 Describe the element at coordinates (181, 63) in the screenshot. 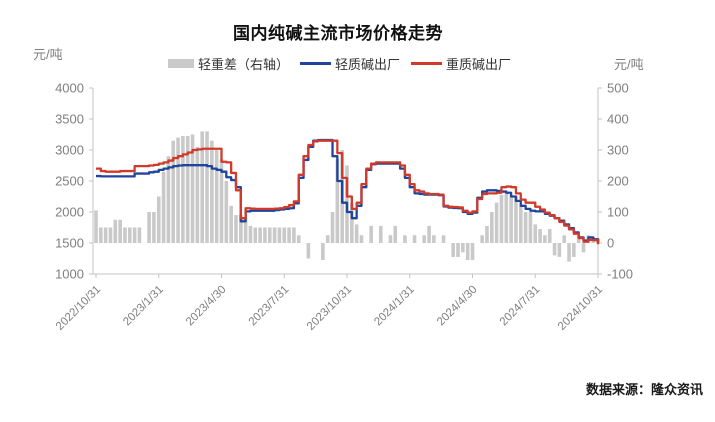

I see `bar-swatch-icon` at that location.